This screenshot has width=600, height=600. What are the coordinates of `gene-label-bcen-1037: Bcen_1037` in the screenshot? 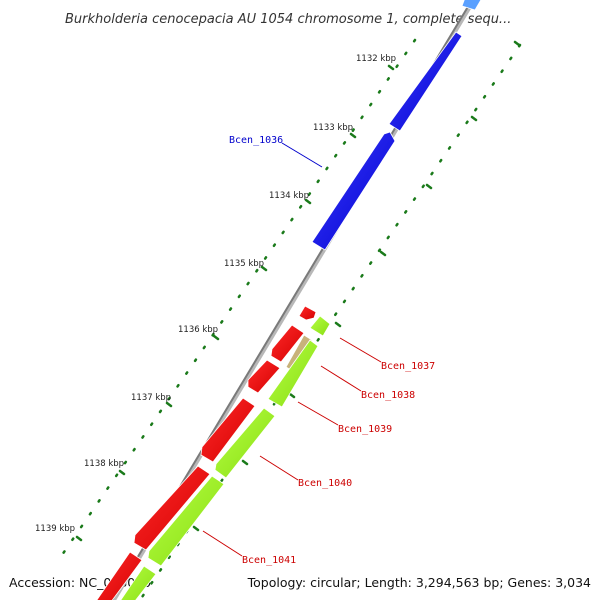 It's located at (408, 366).